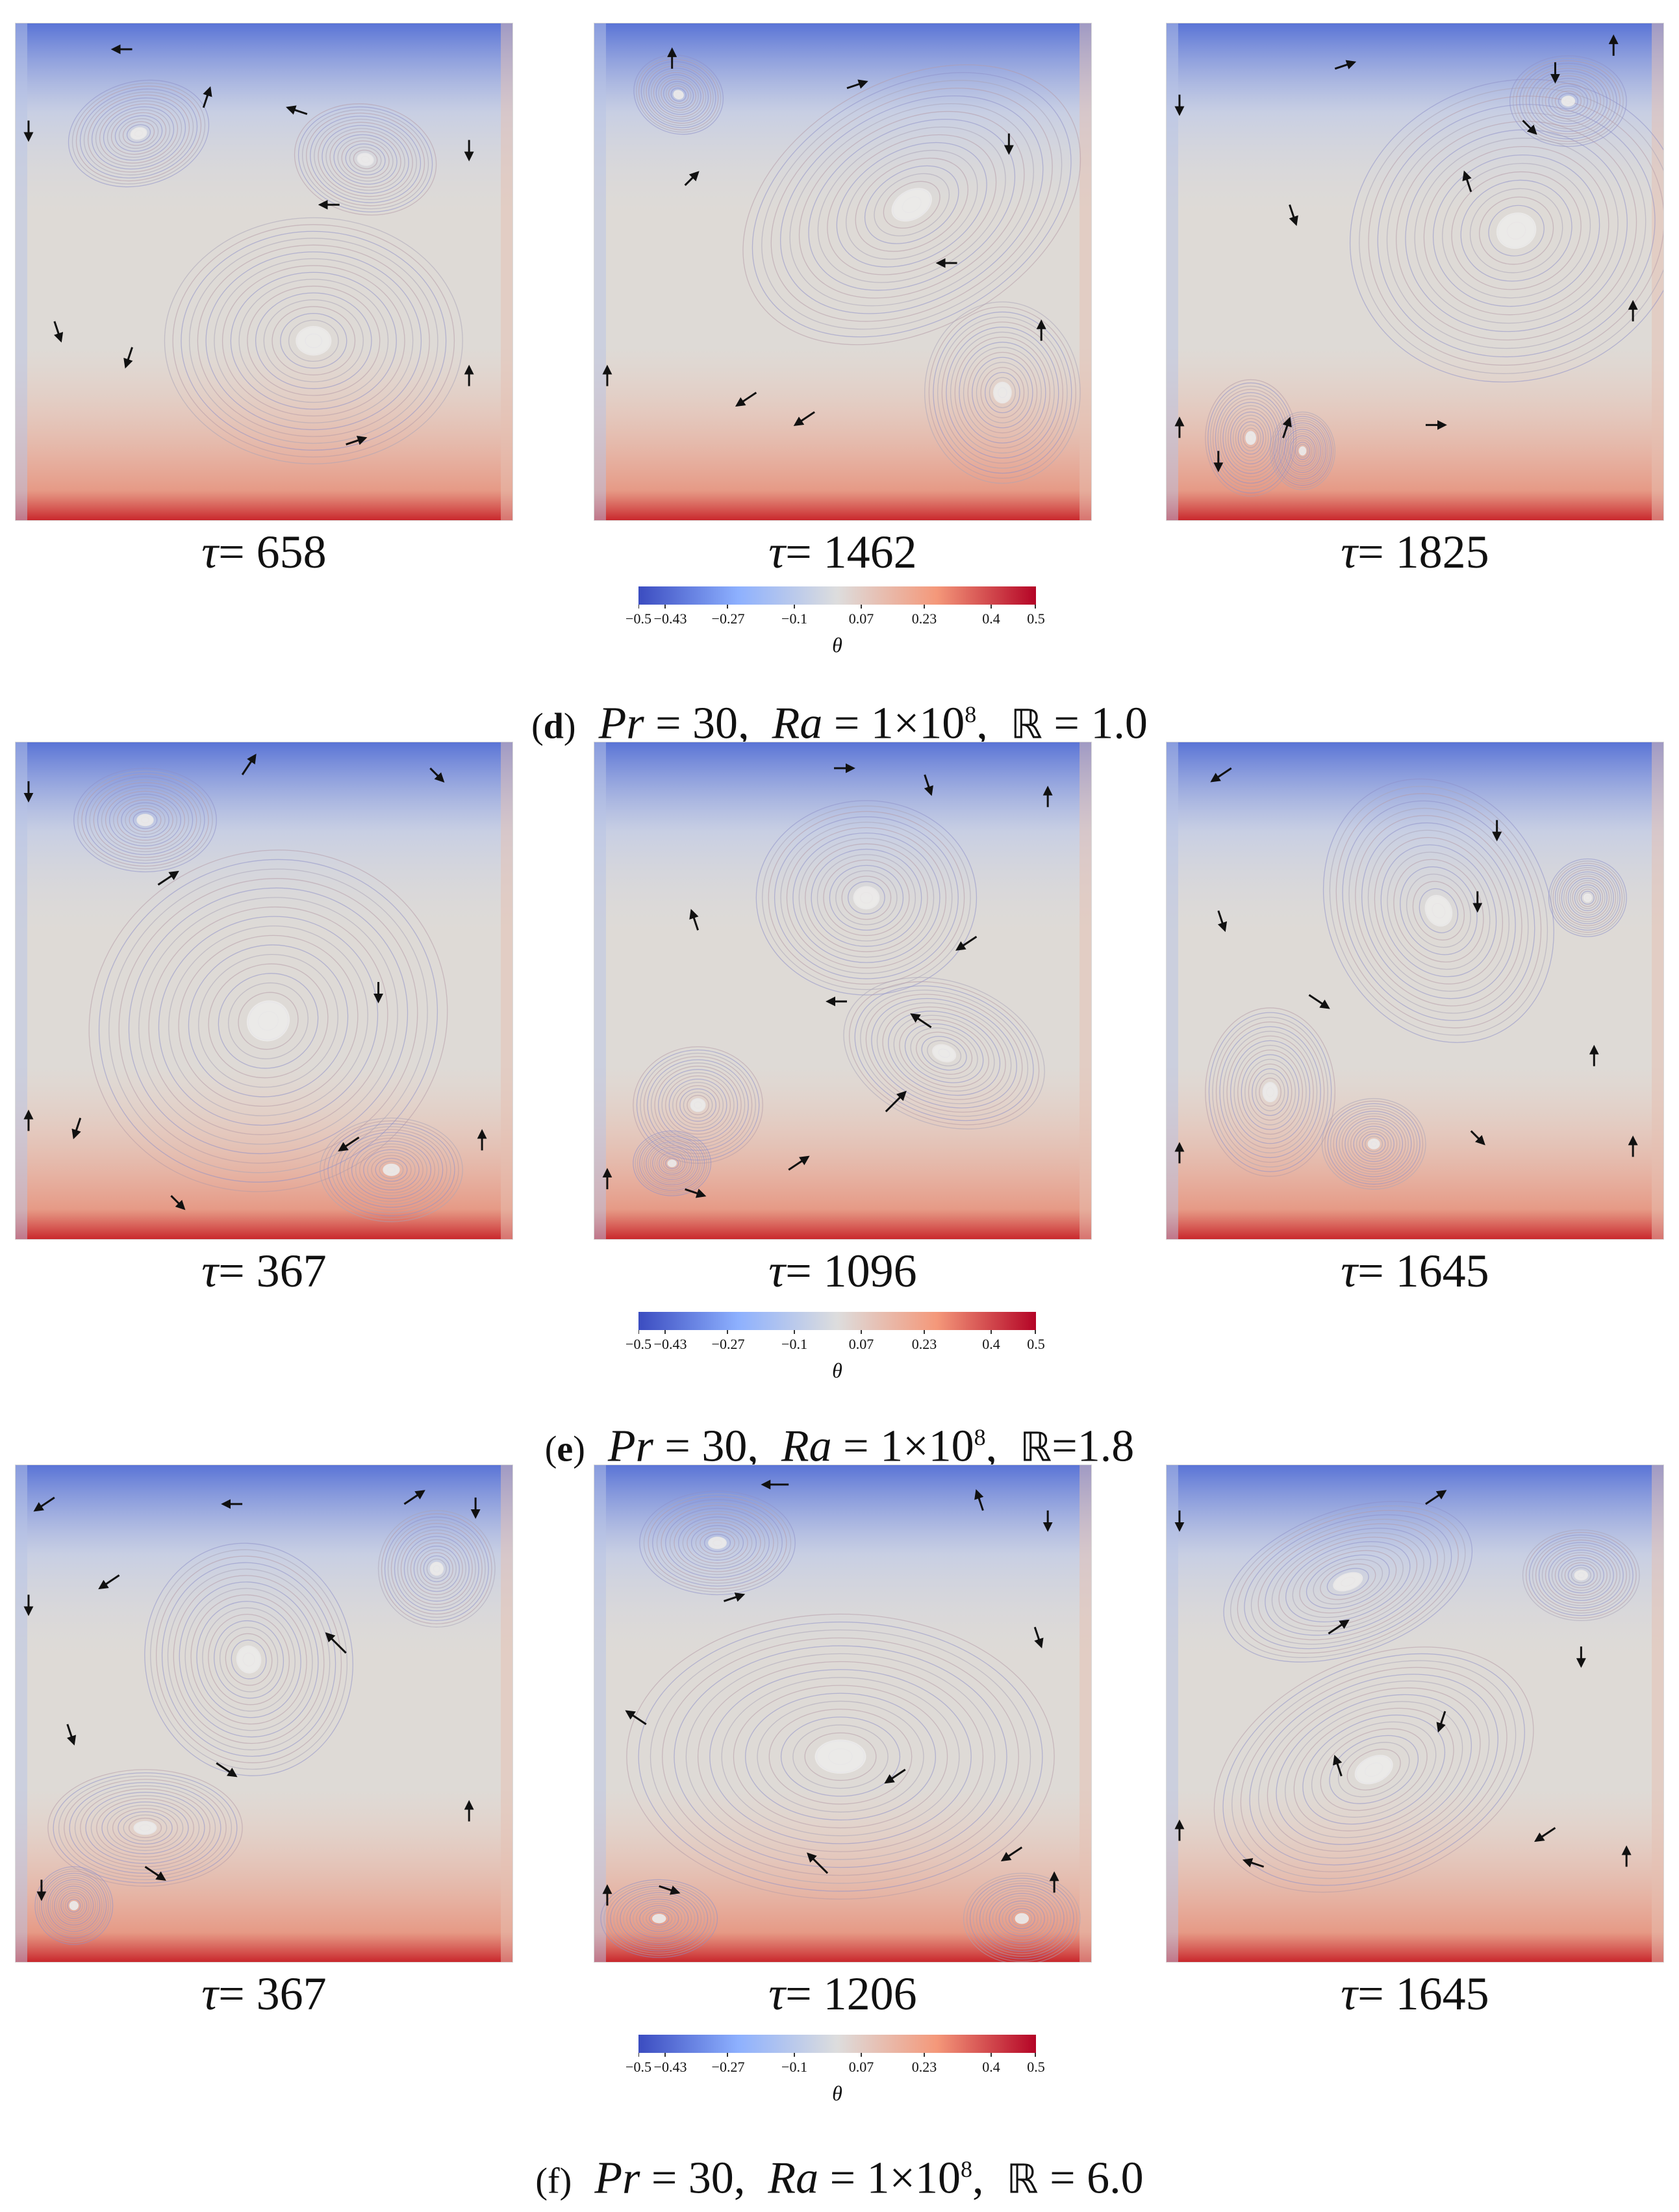 This screenshot has height=2212, width=1679. Describe the element at coordinates (1415, 1714) in the screenshot. I see `streamline-panel-f3` at that location.